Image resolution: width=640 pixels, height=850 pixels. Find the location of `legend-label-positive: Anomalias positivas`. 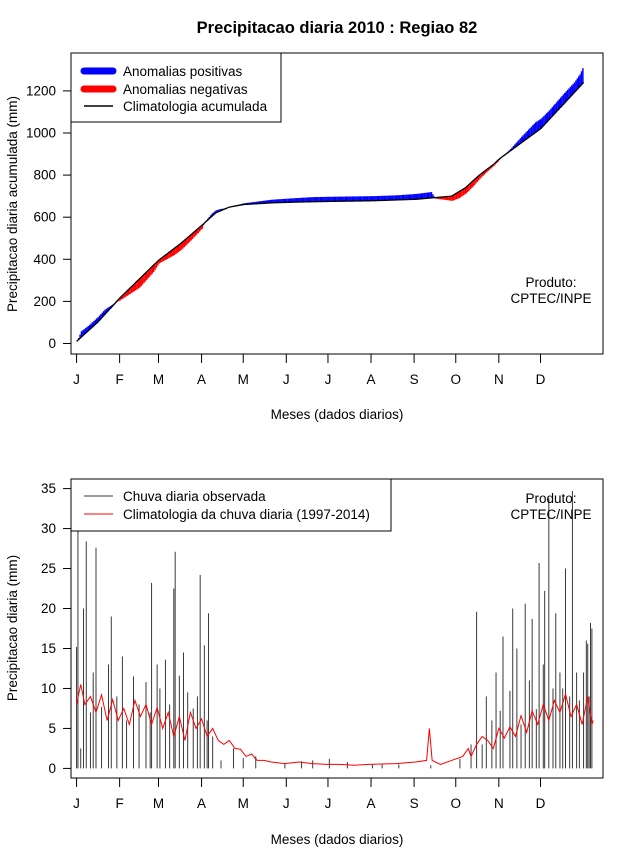

legend-label-positive: Anomalias positivas is located at coordinates (183, 71).